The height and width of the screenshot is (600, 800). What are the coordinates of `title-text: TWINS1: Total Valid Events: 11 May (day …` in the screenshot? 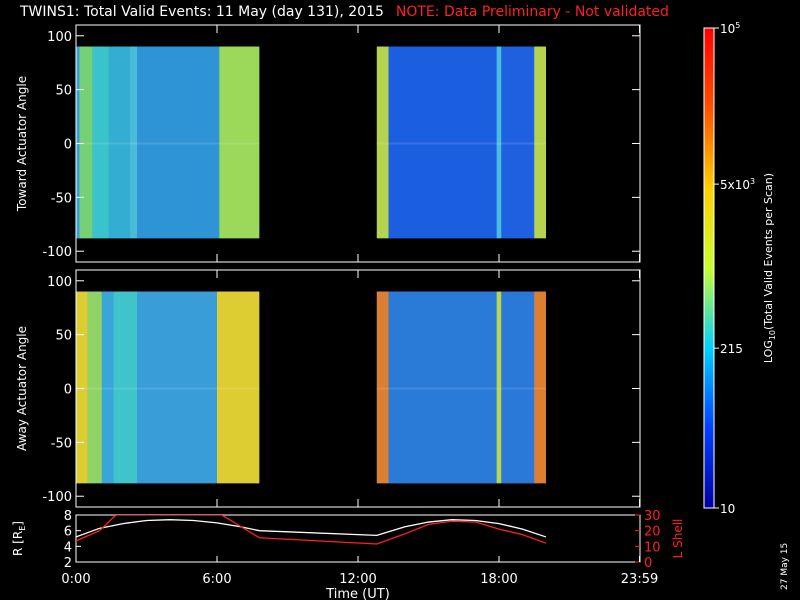 It's located at (202, 12).